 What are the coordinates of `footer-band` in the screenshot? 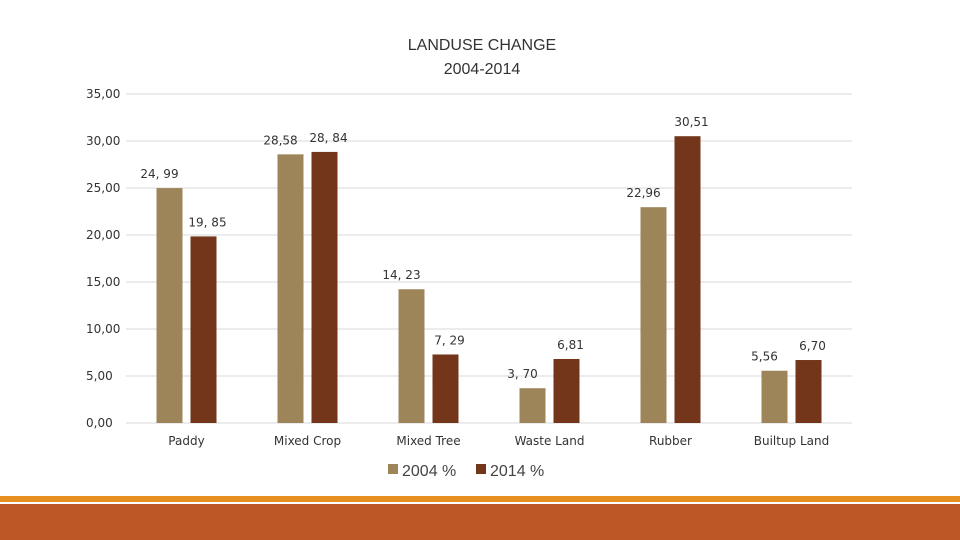 It's located at (480, 522).